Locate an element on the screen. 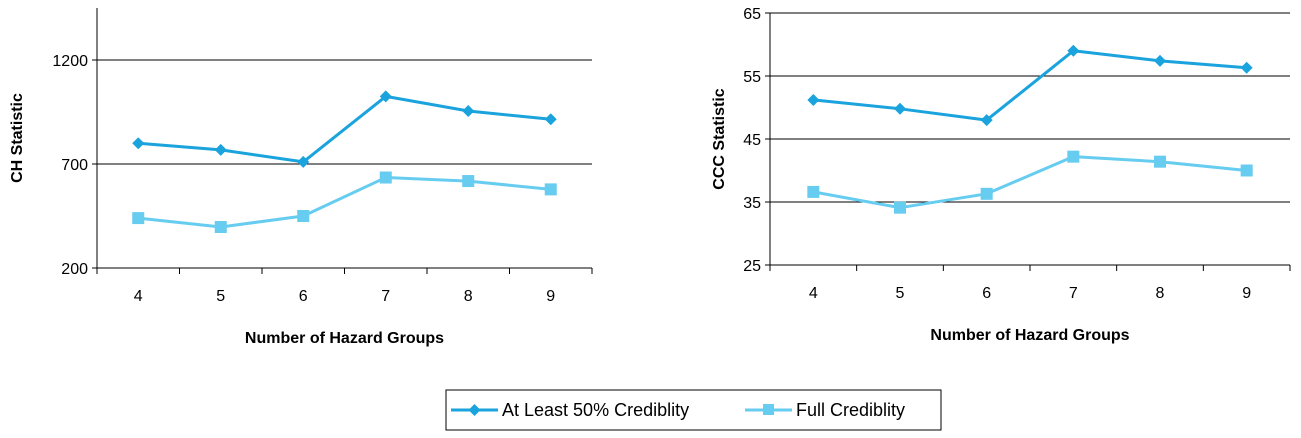 The height and width of the screenshot is (438, 1301). legend-box is located at coordinates (693, 410).